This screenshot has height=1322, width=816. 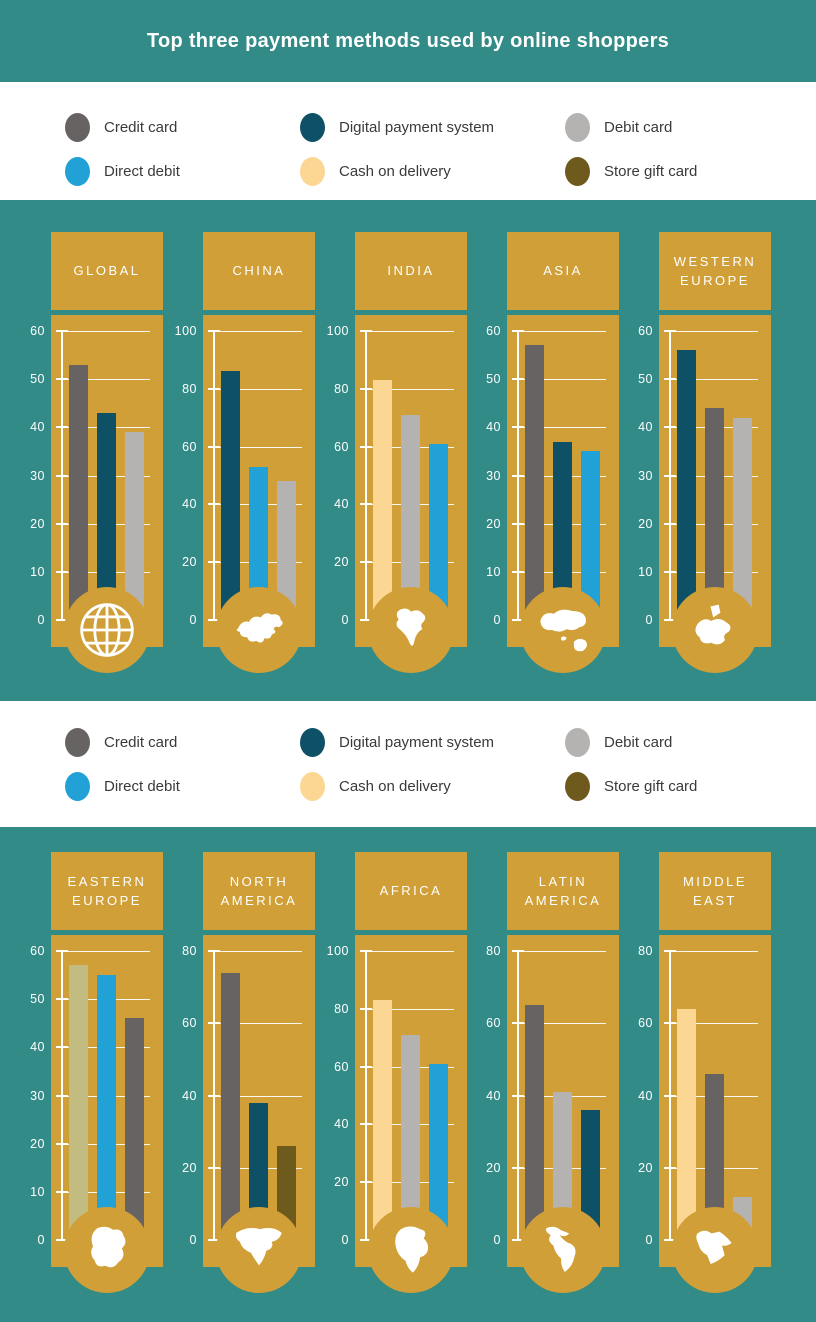 I want to click on region-header-latin-america: LATIN AMERICA, so click(x=563, y=891).